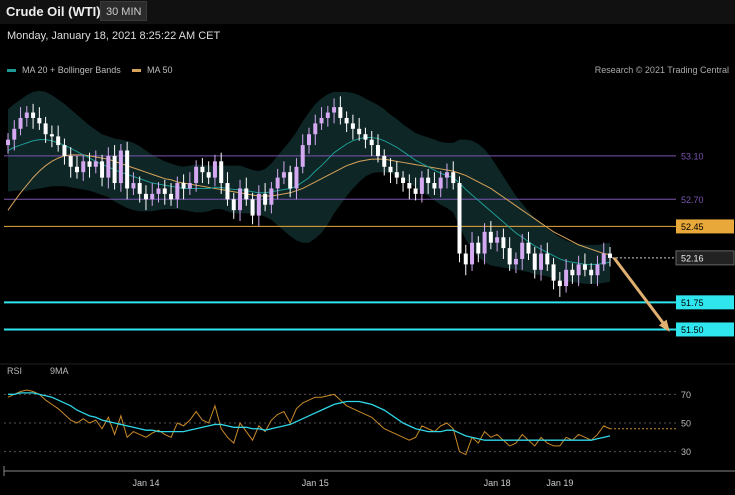  I want to click on level-label-box, so click(705, 302).